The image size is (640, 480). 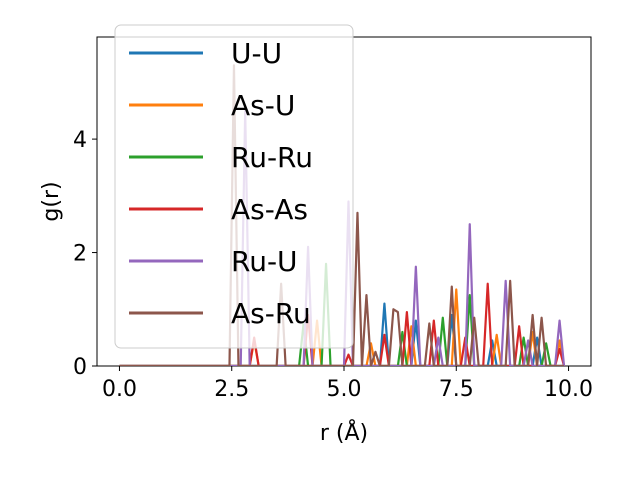 I want to click on x-axis-label: r (Å), so click(x=344, y=432).